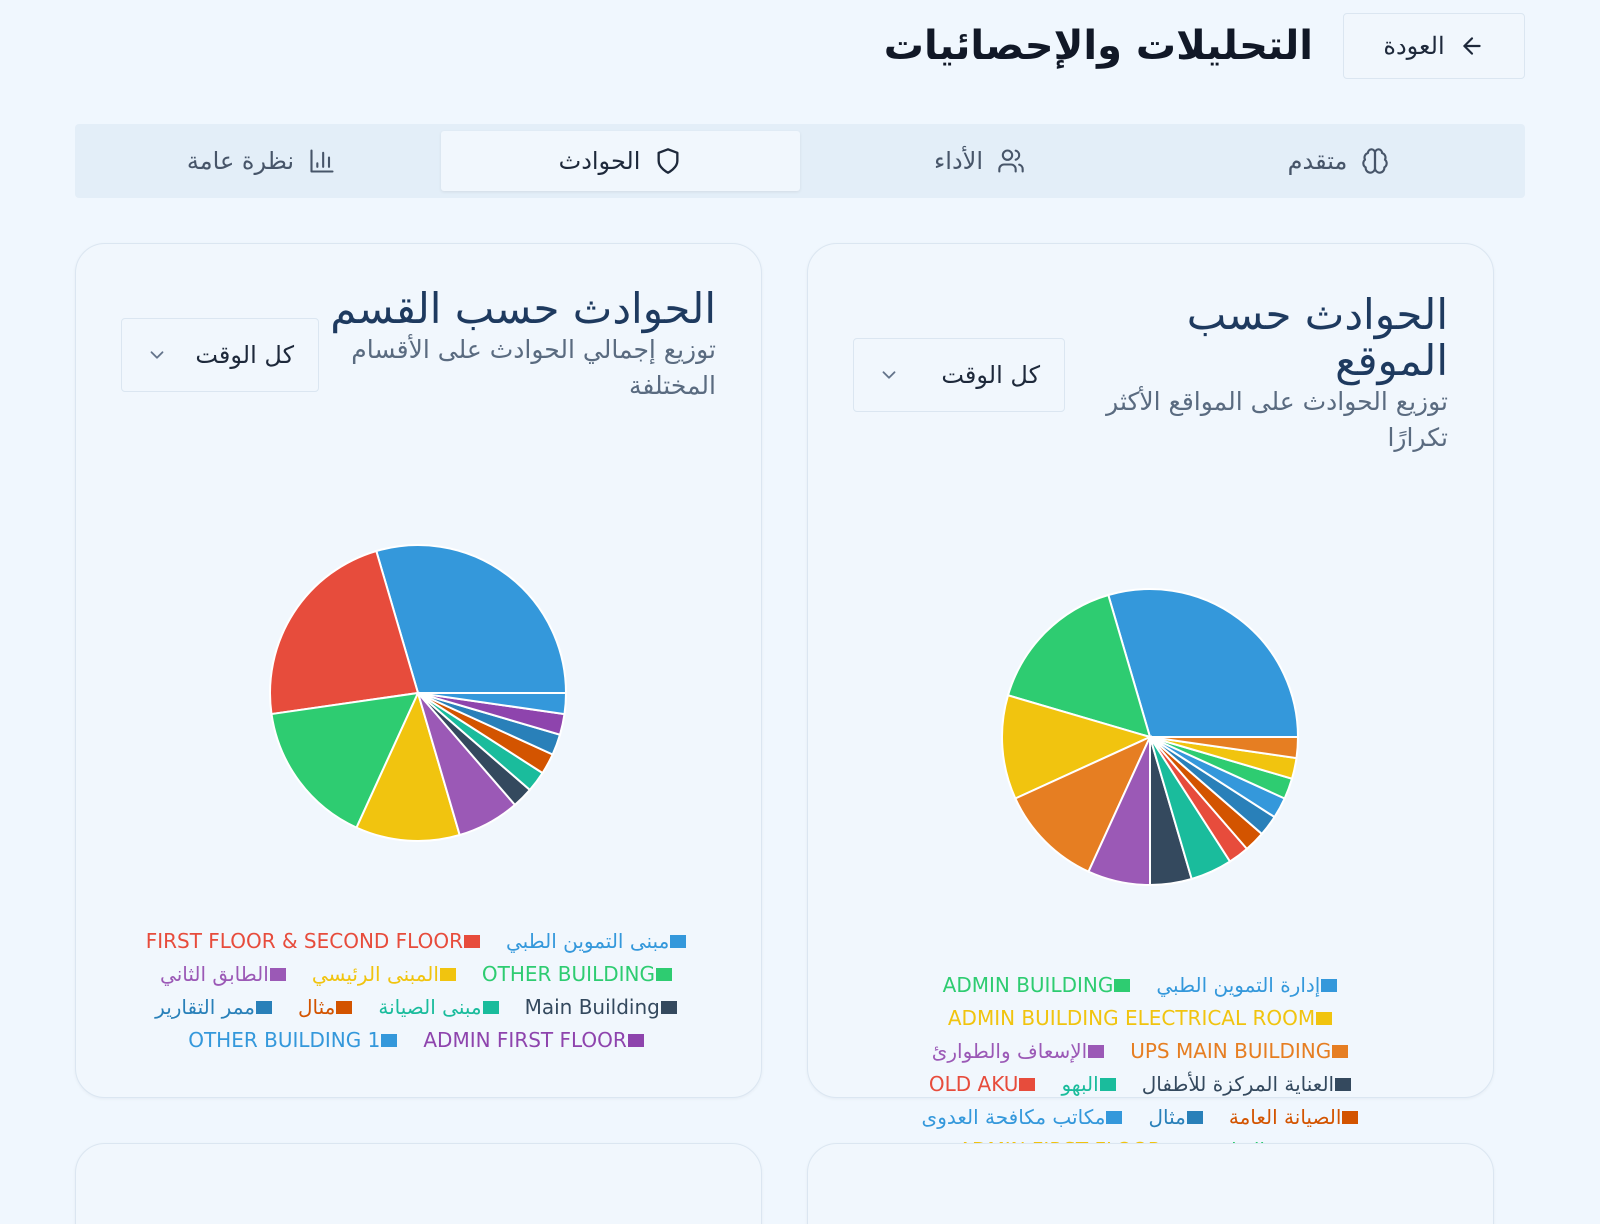 Image resolution: width=1600 pixels, height=1224 pixels. What do you see at coordinates (223, 974) in the screenshot?
I see `legend-item: الطابق الثاني` at bounding box center [223, 974].